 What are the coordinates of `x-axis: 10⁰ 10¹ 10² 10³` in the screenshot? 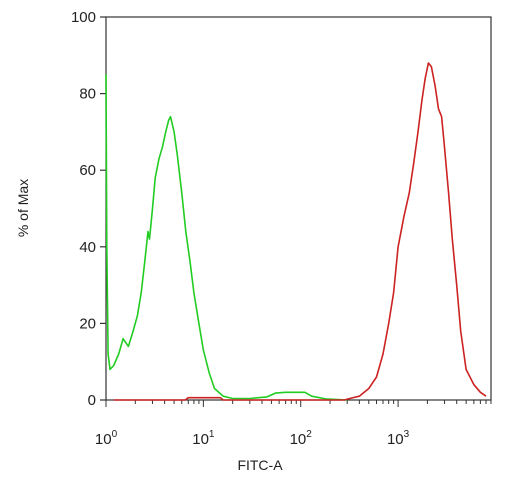 It's located at (293, 424).